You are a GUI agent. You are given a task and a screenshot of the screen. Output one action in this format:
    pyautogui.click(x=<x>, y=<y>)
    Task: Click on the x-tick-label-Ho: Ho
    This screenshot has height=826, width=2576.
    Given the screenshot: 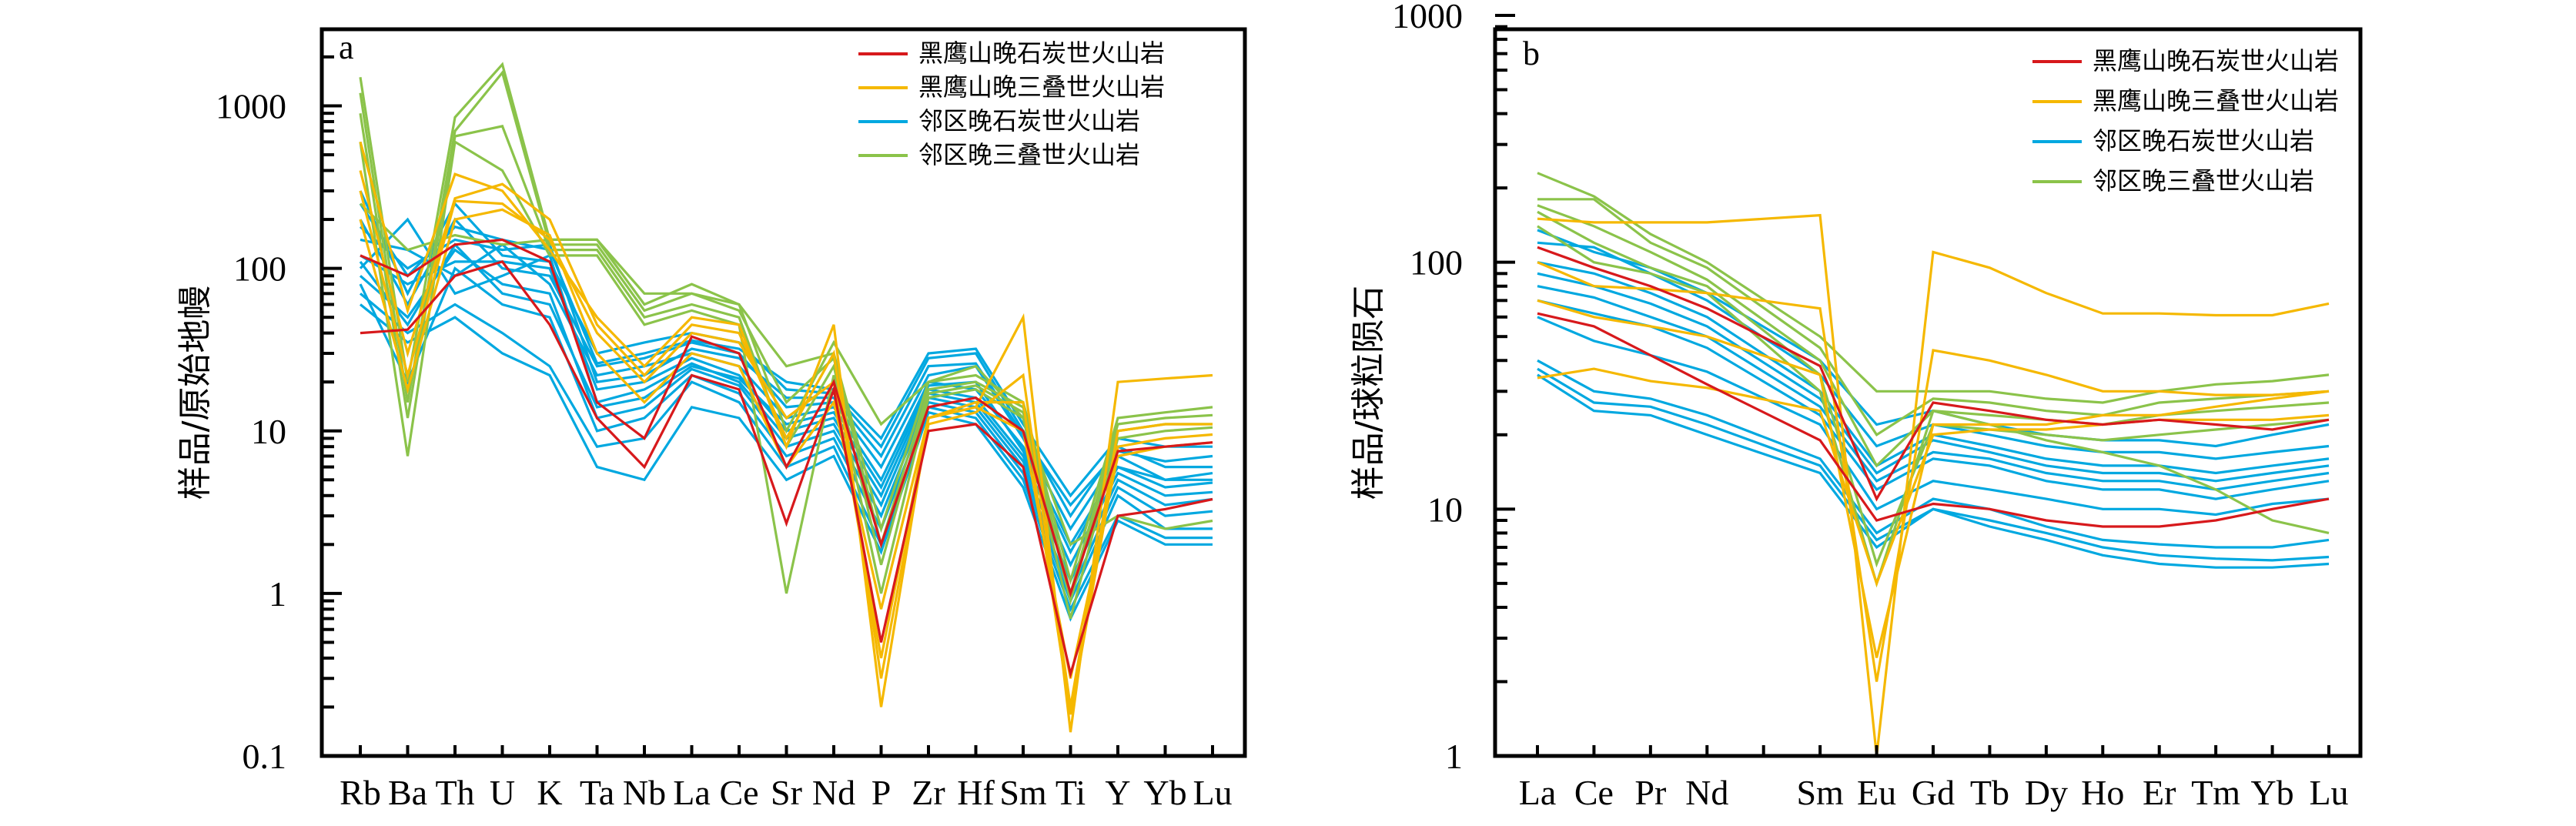 What is the action you would take?
    pyautogui.click(x=2102, y=792)
    